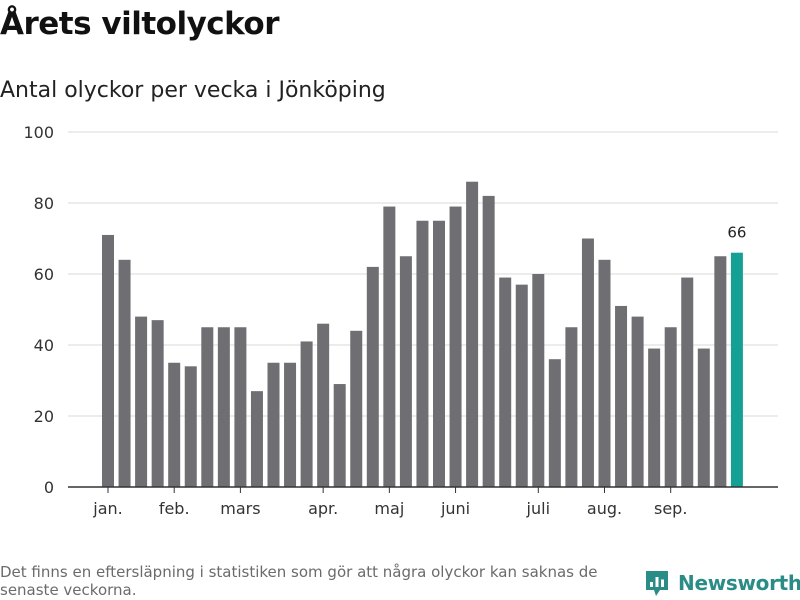 Image resolution: width=800 pixels, height=600 pixels. What do you see at coordinates (736, 233) in the screenshot?
I see `data-label: 66` at bounding box center [736, 233].